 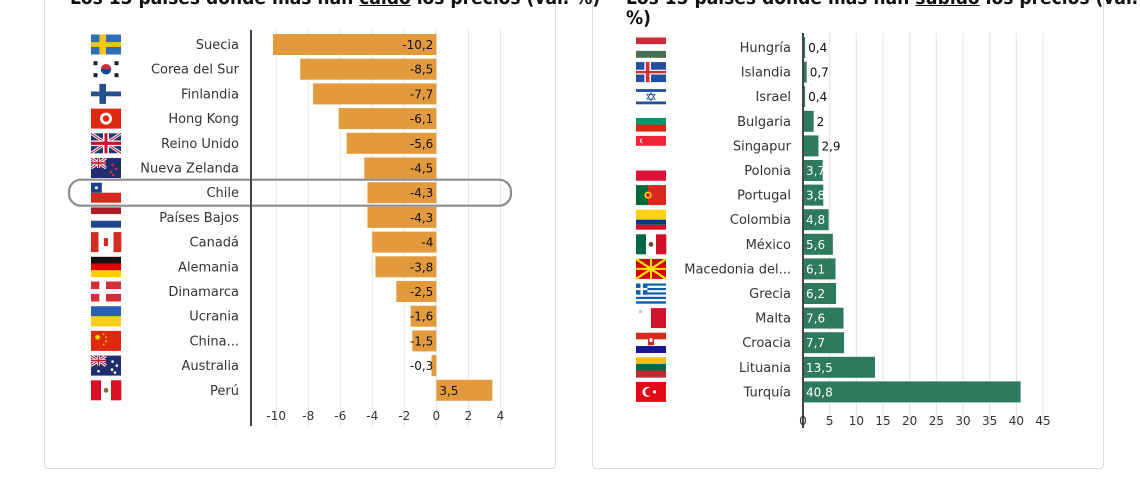 What do you see at coordinates (762, 146) in the screenshot?
I see `category-label: Singapur` at bounding box center [762, 146].